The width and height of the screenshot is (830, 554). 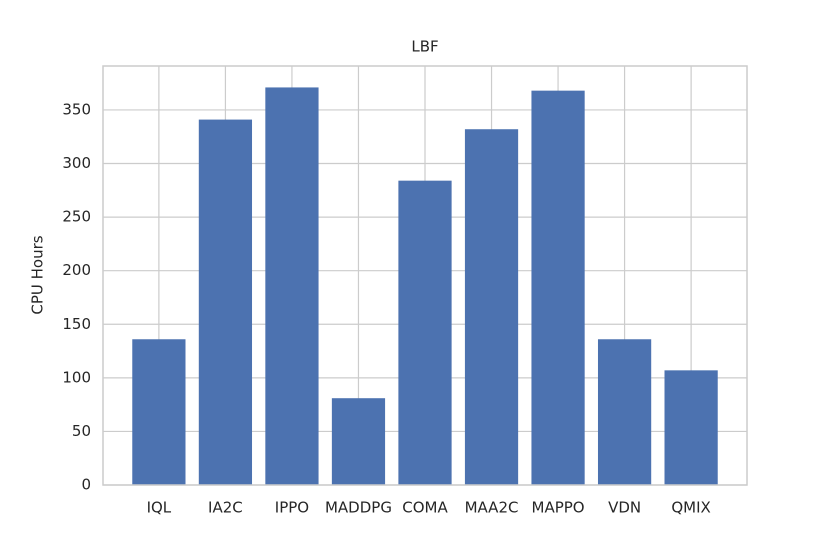 What do you see at coordinates (76, 109) in the screenshot?
I see `y-tick-label: 350` at bounding box center [76, 109].